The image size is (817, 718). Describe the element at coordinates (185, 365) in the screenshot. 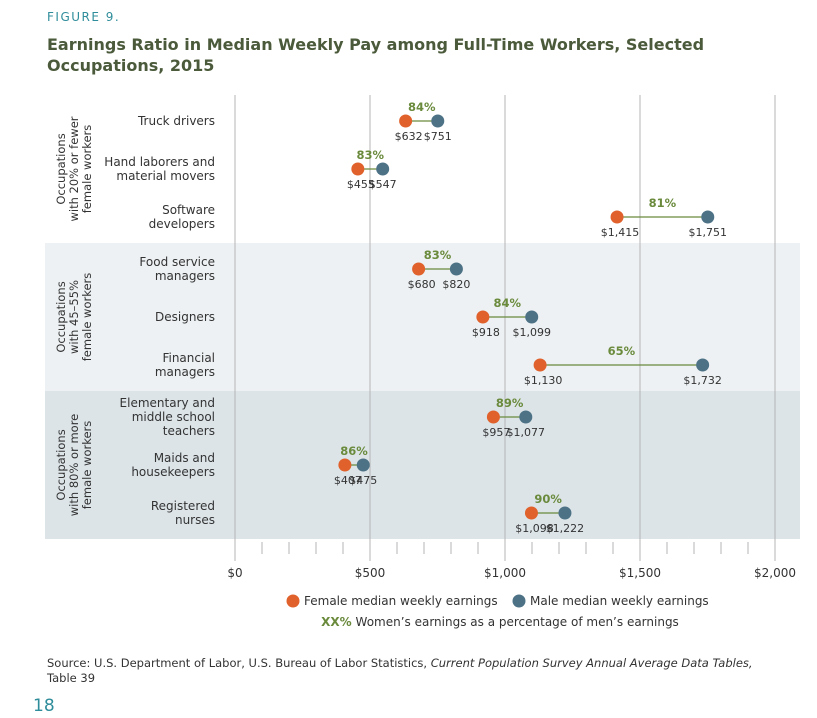

I see `category-label: Financial managers` at that location.